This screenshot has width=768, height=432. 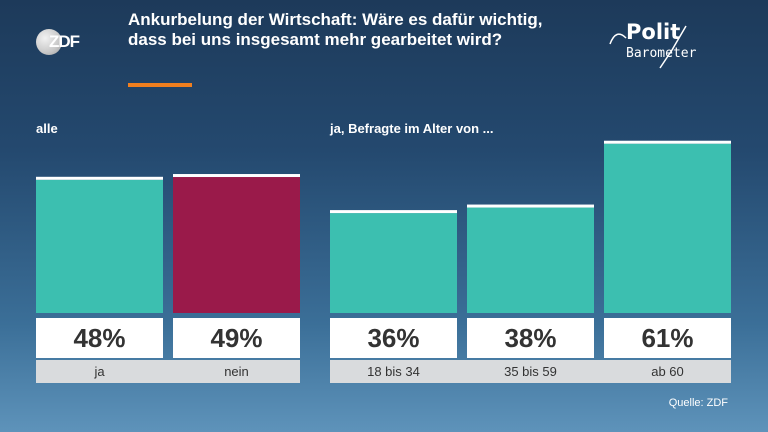 What do you see at coordinates (236, 176) in the screenshot?
I see `bar-cap-nein` at bounding box center [236, 176].